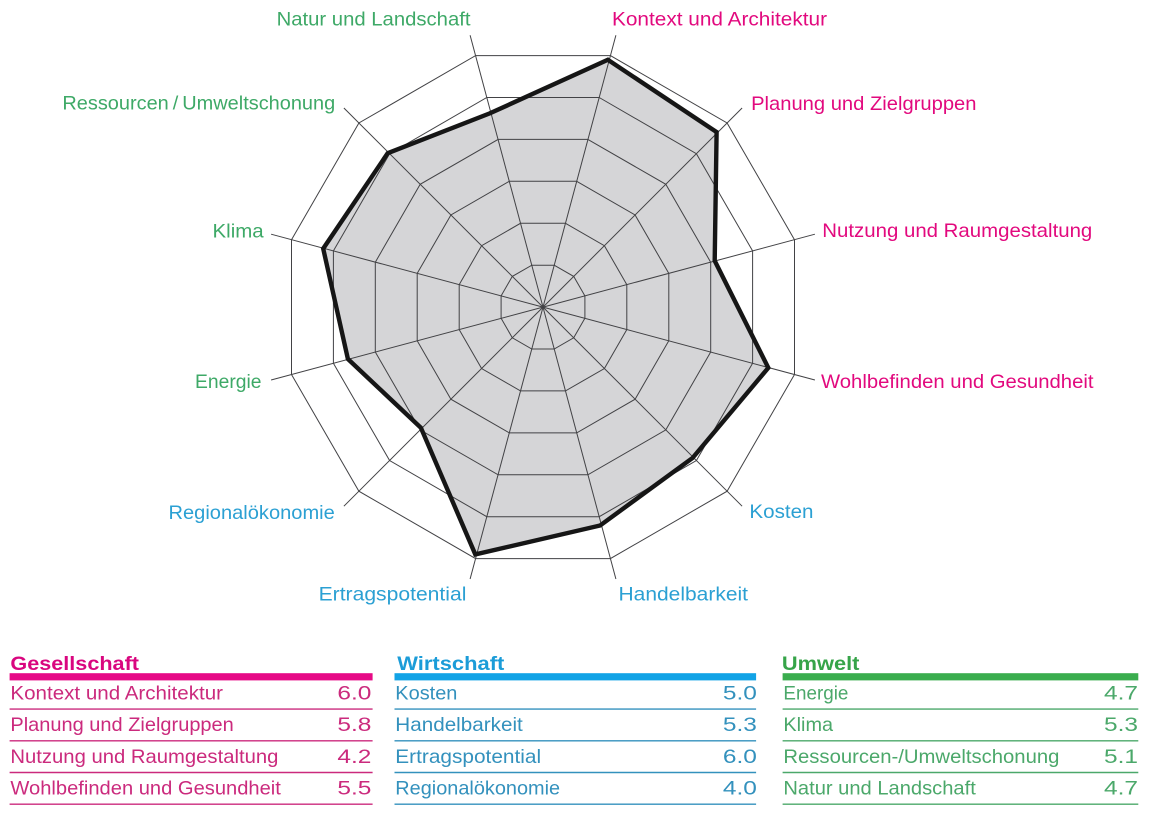 Image resolution: width=1152 pixels, height=822 pixels. What do you see at coordinates (354, 789) in the screenshot?
I see `svg-text: 5.5` at bounding box center [354, 789].